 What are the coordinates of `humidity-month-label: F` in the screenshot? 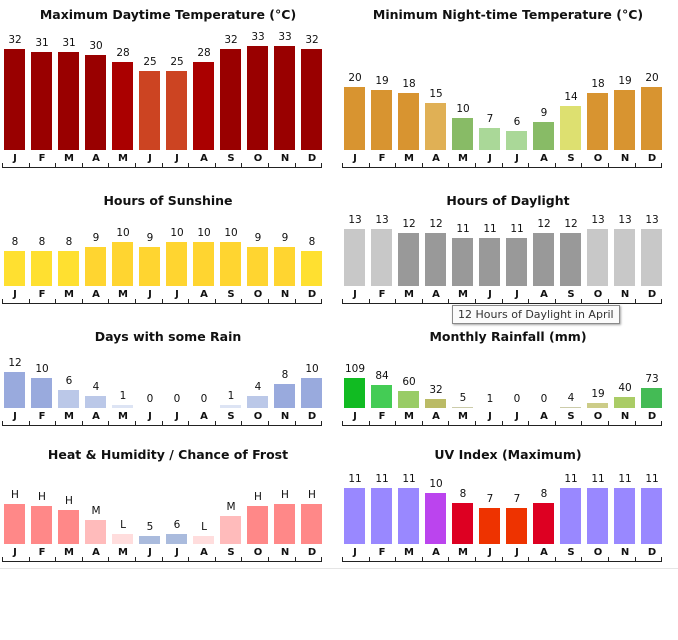 It's located at (42, 552).